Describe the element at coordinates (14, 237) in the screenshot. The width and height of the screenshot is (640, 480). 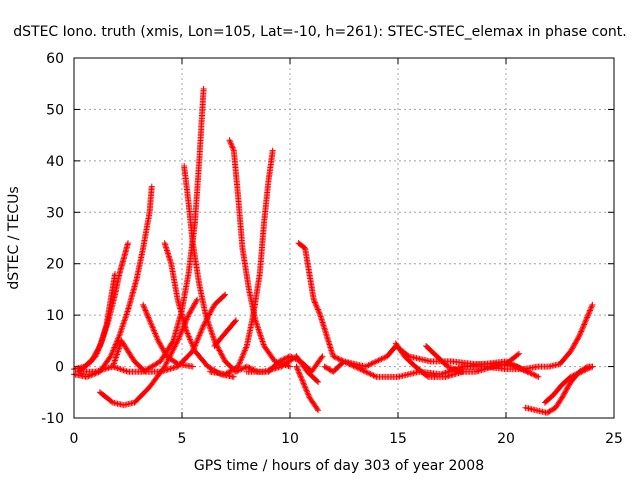
I see `y-axis-label: dSTEC / TECUs` at that location.